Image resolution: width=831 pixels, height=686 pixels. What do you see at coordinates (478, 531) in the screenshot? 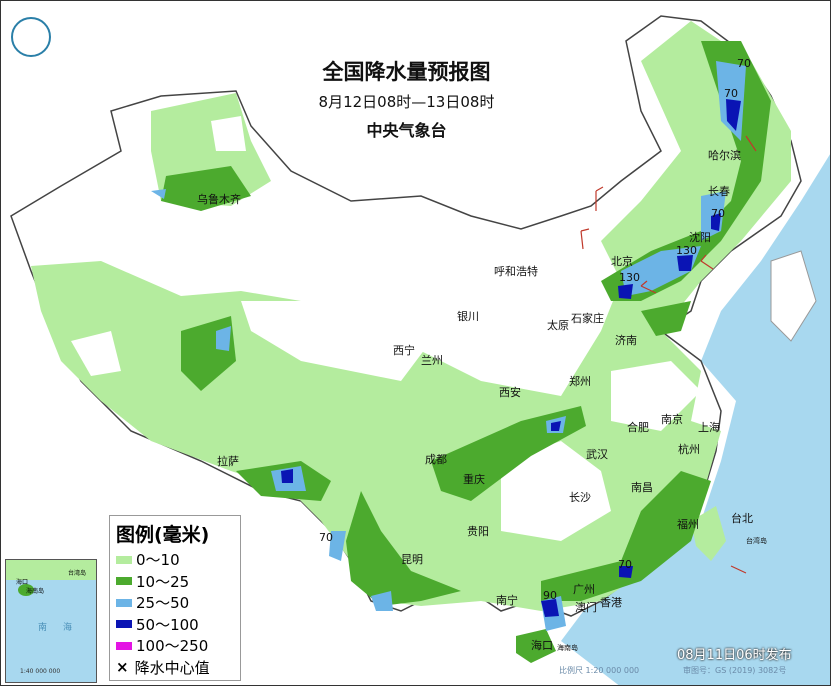
I see `city-label: 贵阳` at bounding box center [478, 531].